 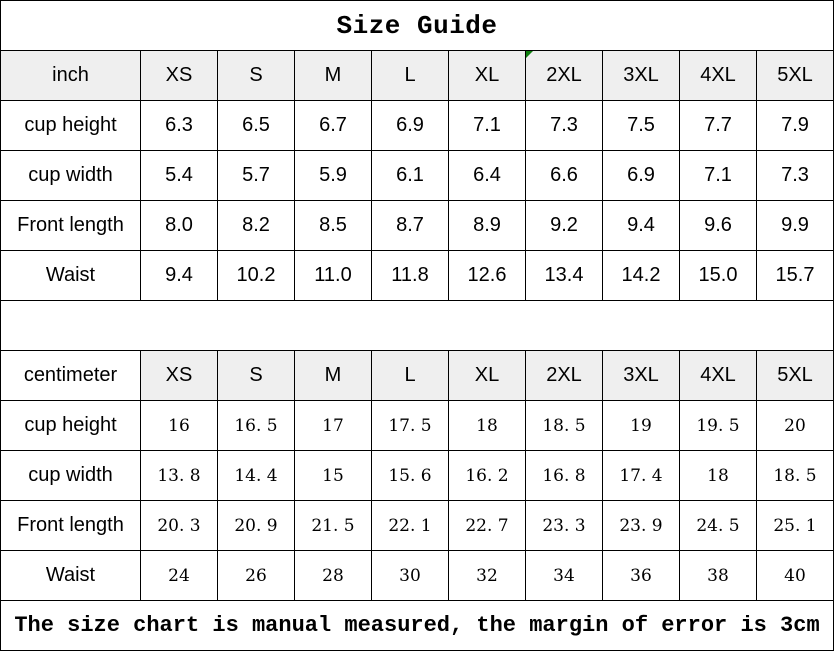 I want to click on size-label: 4XL, so click(x=718, y=75).